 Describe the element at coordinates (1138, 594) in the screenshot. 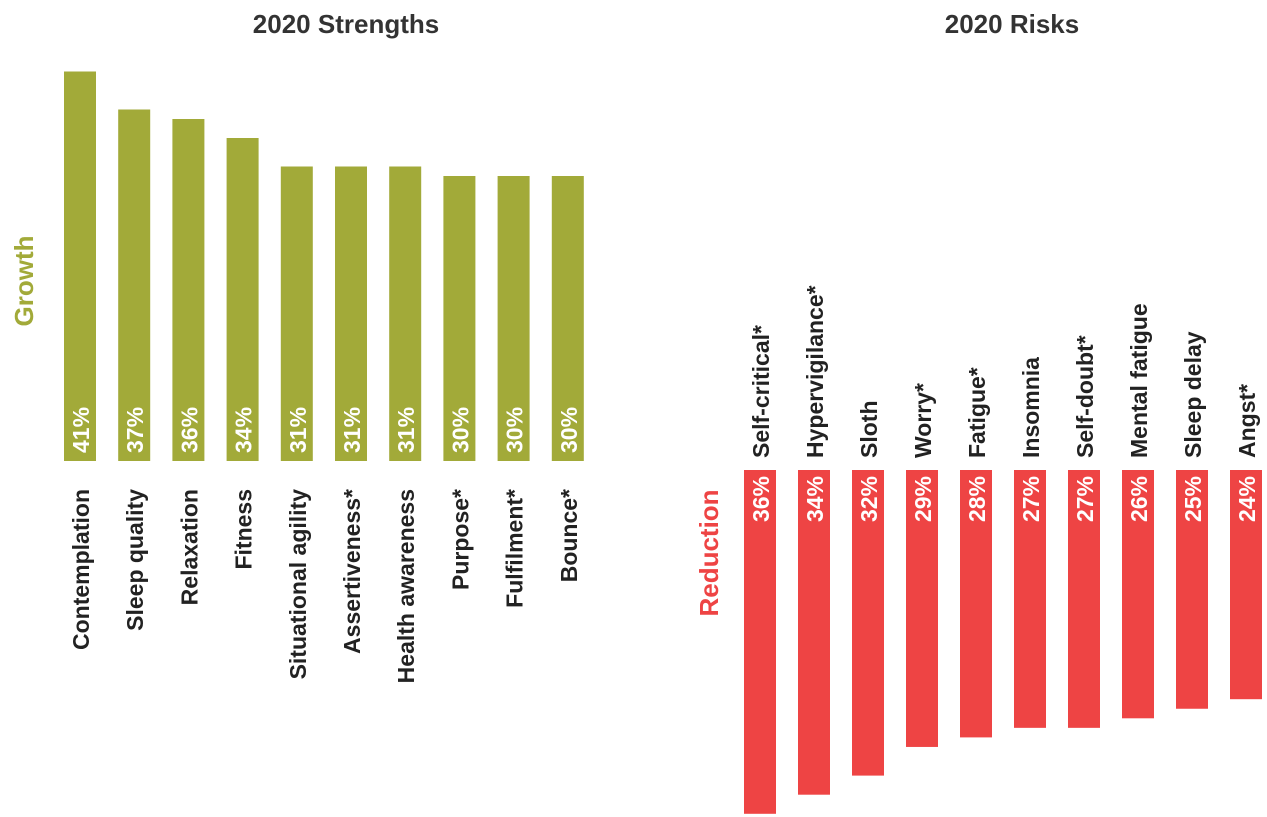

I see `bar-mental-fatigue` at that location.